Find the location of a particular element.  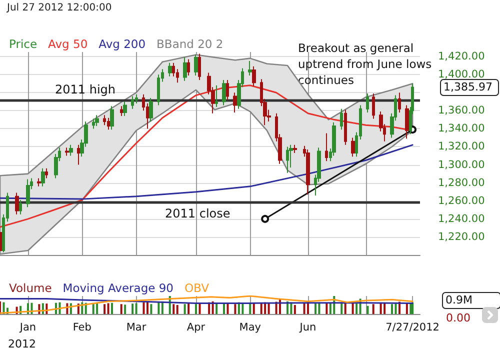

y-tick-label: 1,400.00 is located at coordinates (461, 74).